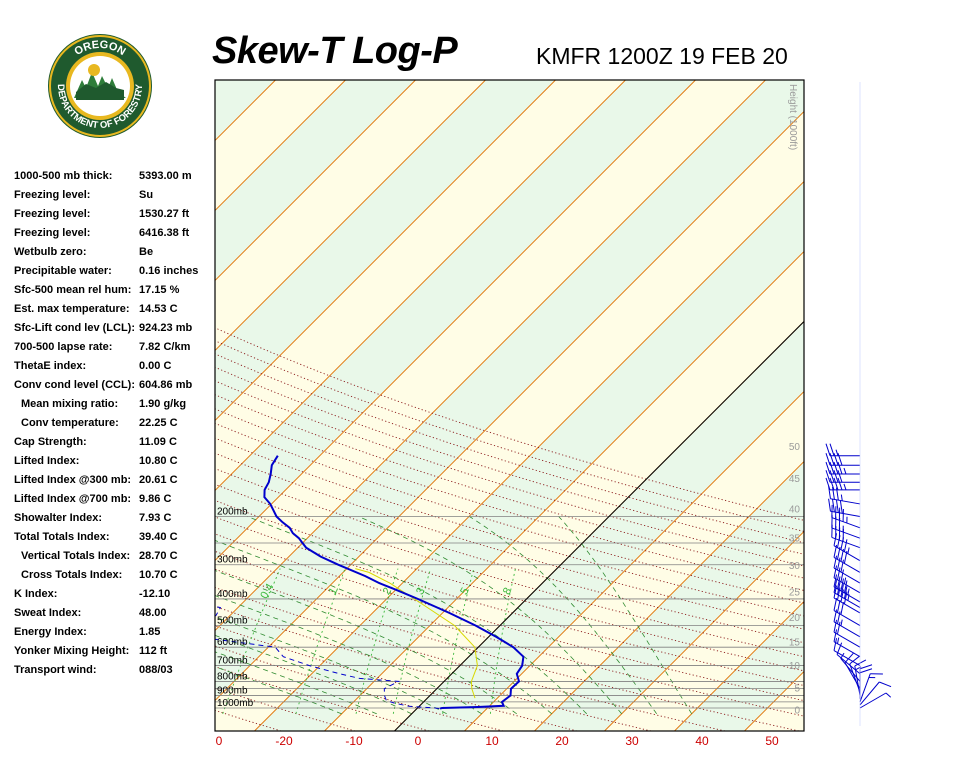  Describe the element at coordinates (114, 595) in the screenshot. I see `index-row: K Index: -12.10` at that location.